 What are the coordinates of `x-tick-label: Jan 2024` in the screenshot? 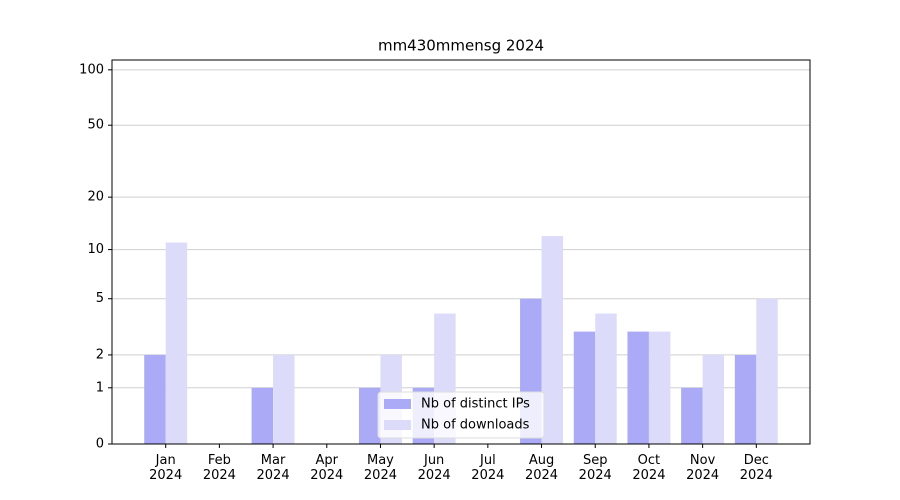 It's located at (166, 468).